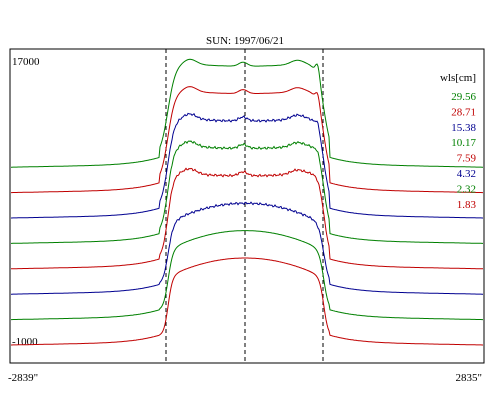 Image resolution: width=500 pixels, height=400 pixels. Describe the element at coordinates (467, 205) in the screenshot. I see `legend-entry-1-83: 1.83` at that location.